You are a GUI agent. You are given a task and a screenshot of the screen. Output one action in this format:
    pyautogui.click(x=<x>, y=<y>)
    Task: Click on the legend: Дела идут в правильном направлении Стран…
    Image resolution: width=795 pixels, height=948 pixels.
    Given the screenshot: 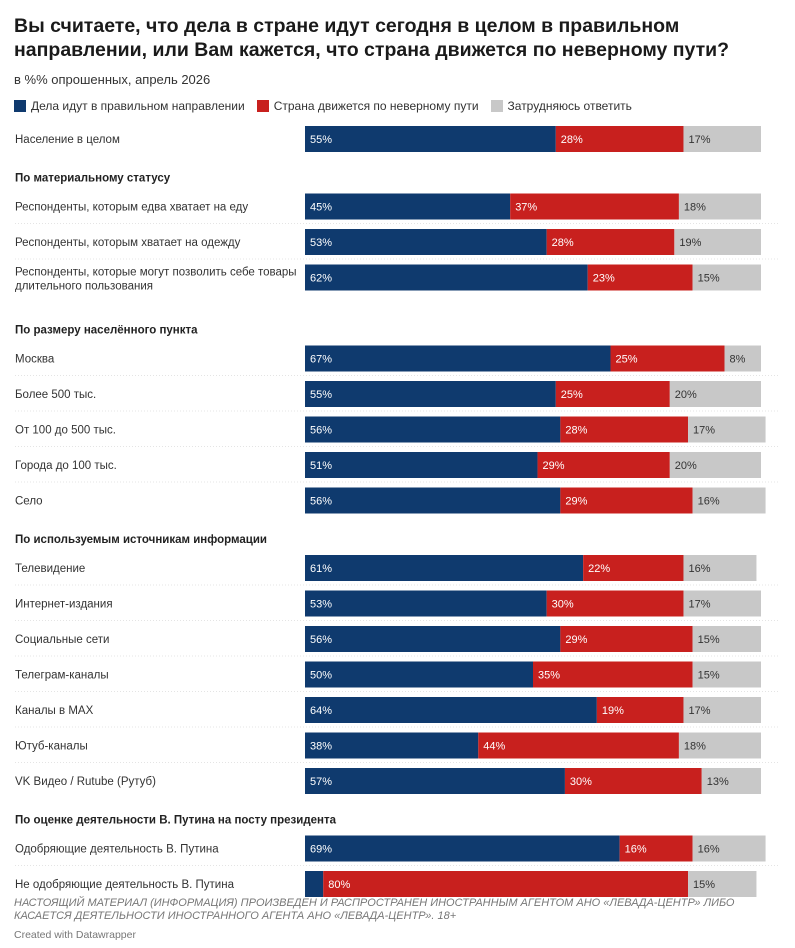 What is the action you would take?
    pyautogui.click(x=323, y=106)
    